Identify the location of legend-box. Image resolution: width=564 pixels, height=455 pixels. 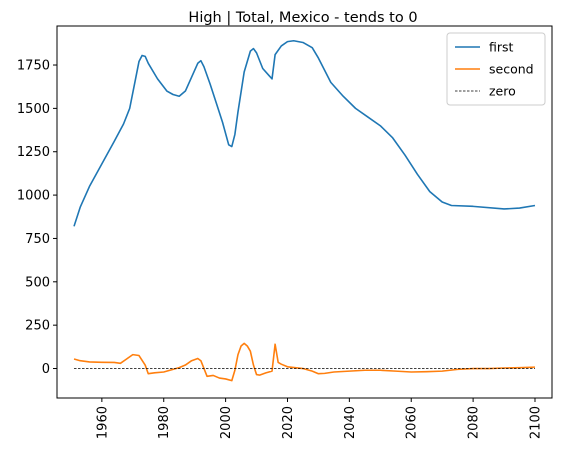
(496, 69).